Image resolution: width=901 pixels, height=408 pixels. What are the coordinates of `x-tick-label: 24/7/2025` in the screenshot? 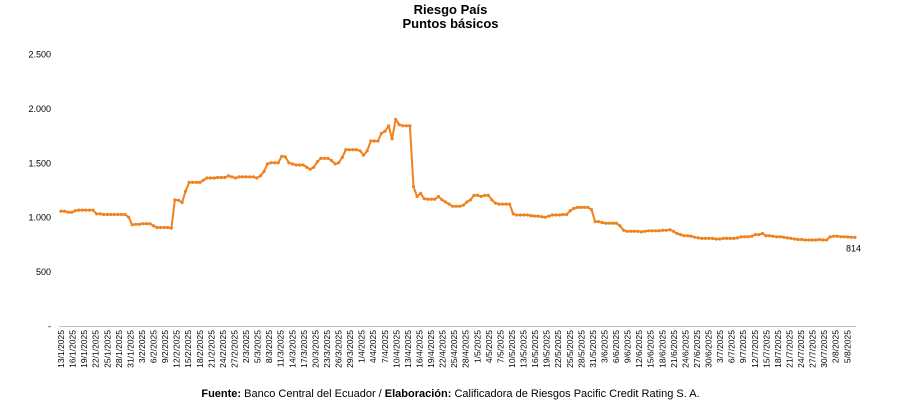 It's located at (801, 349).